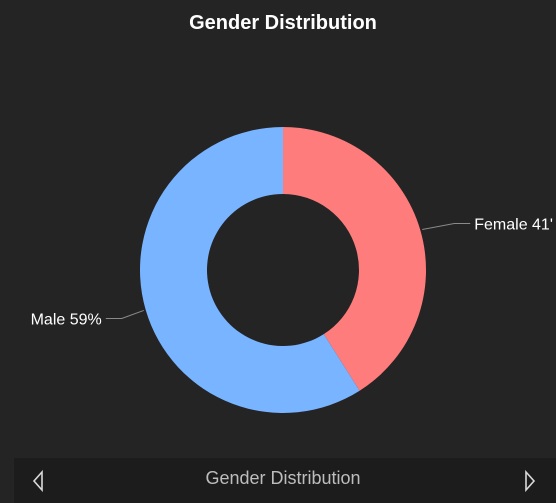 The width and height of the screenshot is (556, 503). I want to click on chart-navigator: Gender Distribution, so click(285, 480).